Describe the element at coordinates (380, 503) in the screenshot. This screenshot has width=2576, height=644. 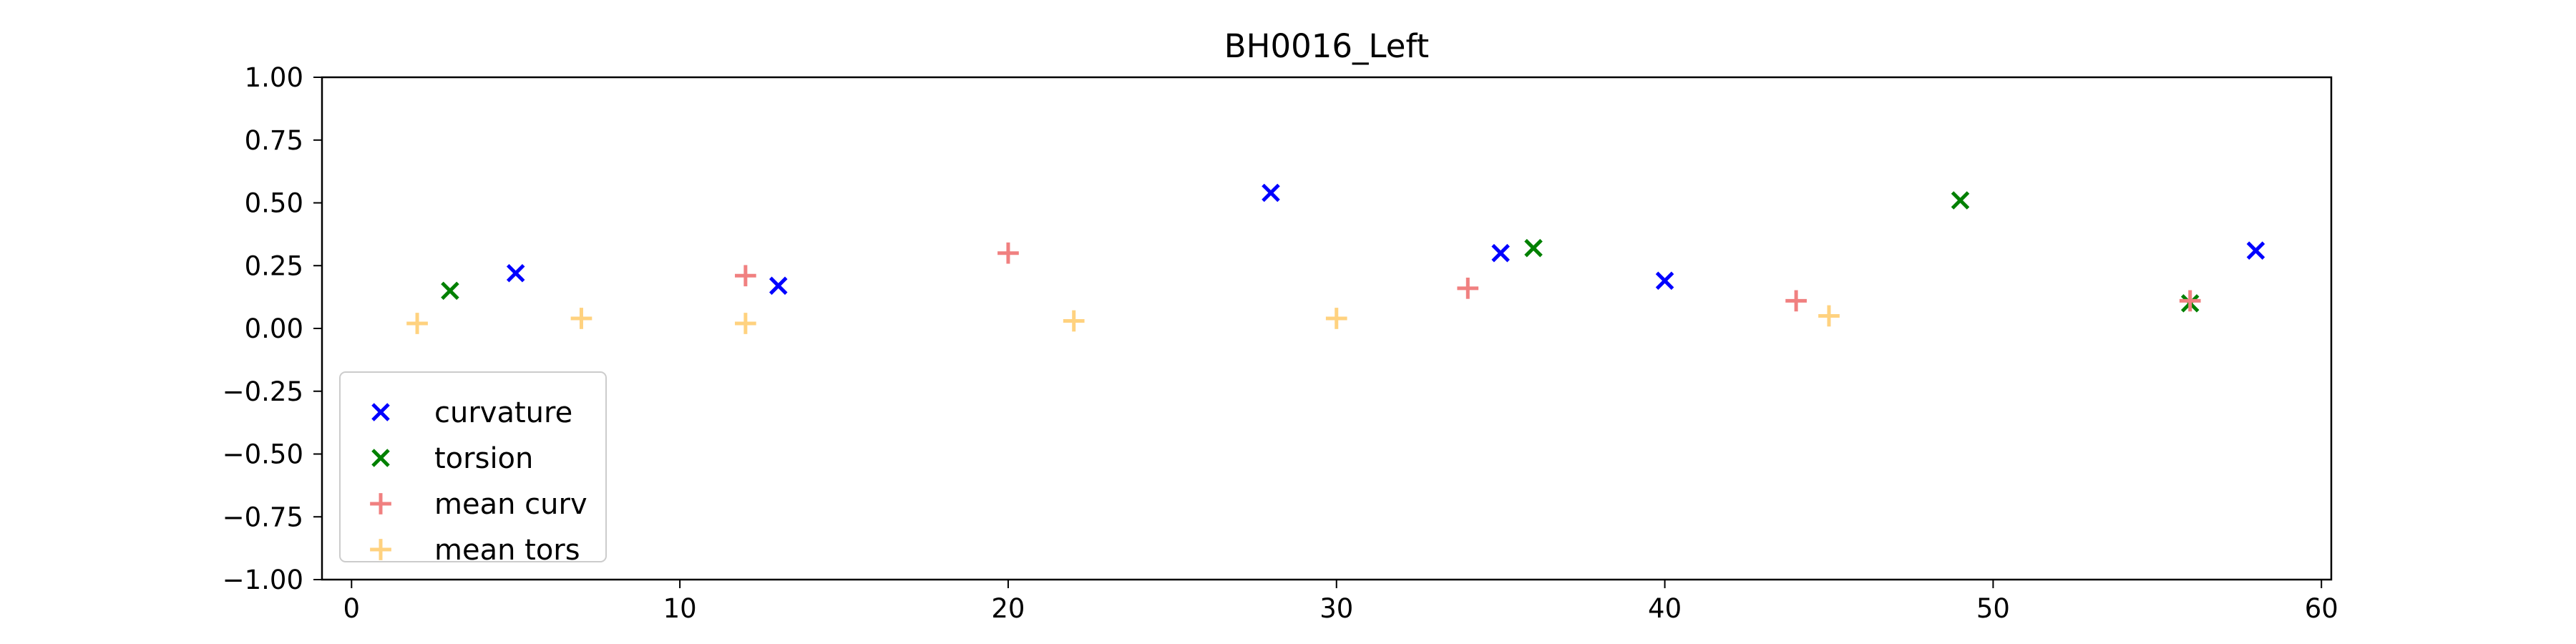
I see `legend-marker-mean-curv` at that location.